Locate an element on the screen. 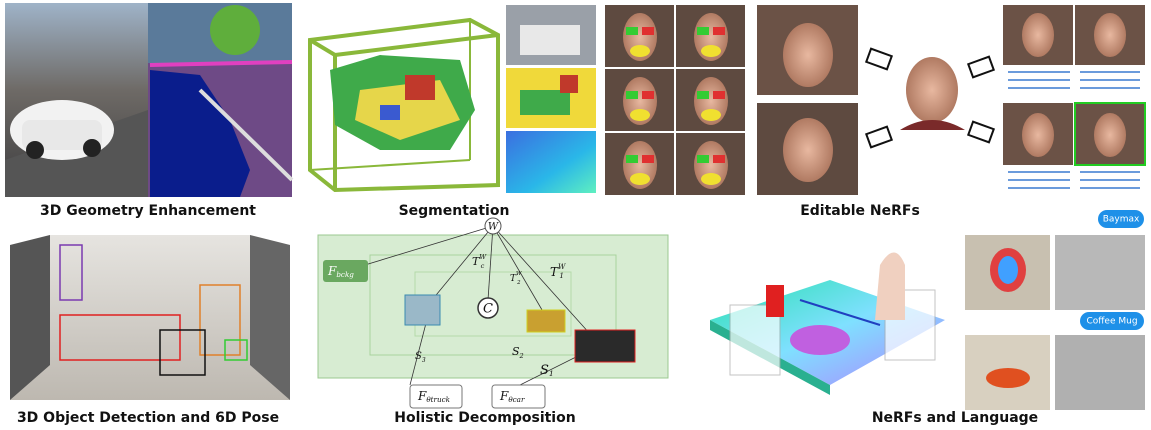 The height and width of the screenshot is (430, 1151). math-label: Fθcar is located at coordinates (512, 397).